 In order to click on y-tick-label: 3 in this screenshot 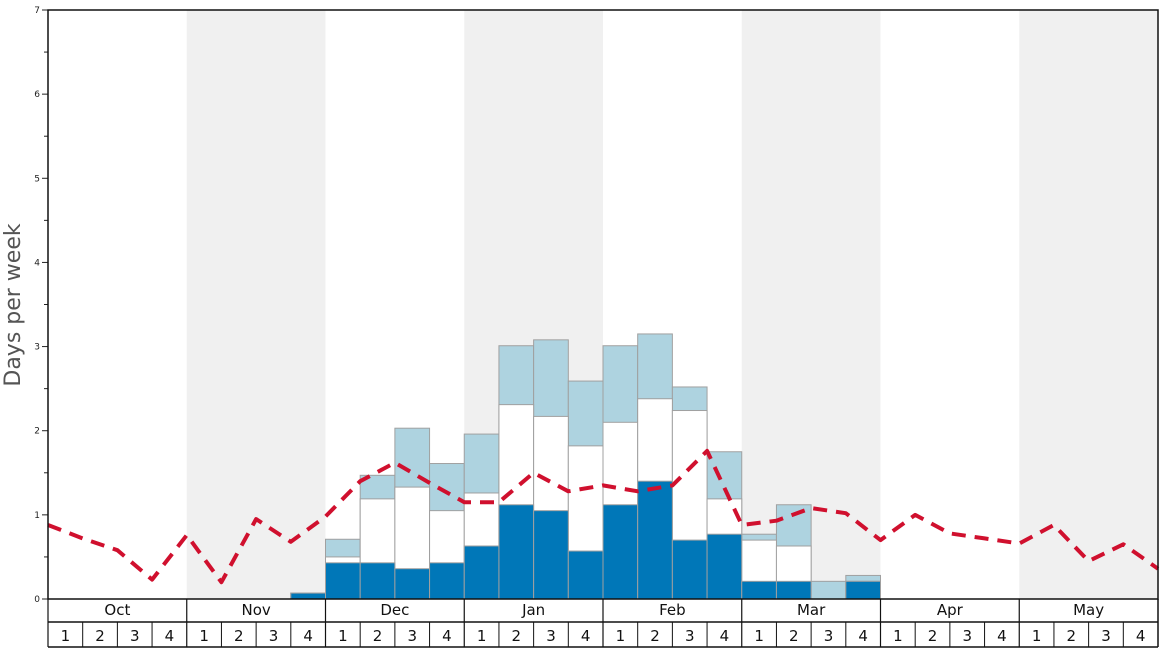, I will do `click(37, 348)`.